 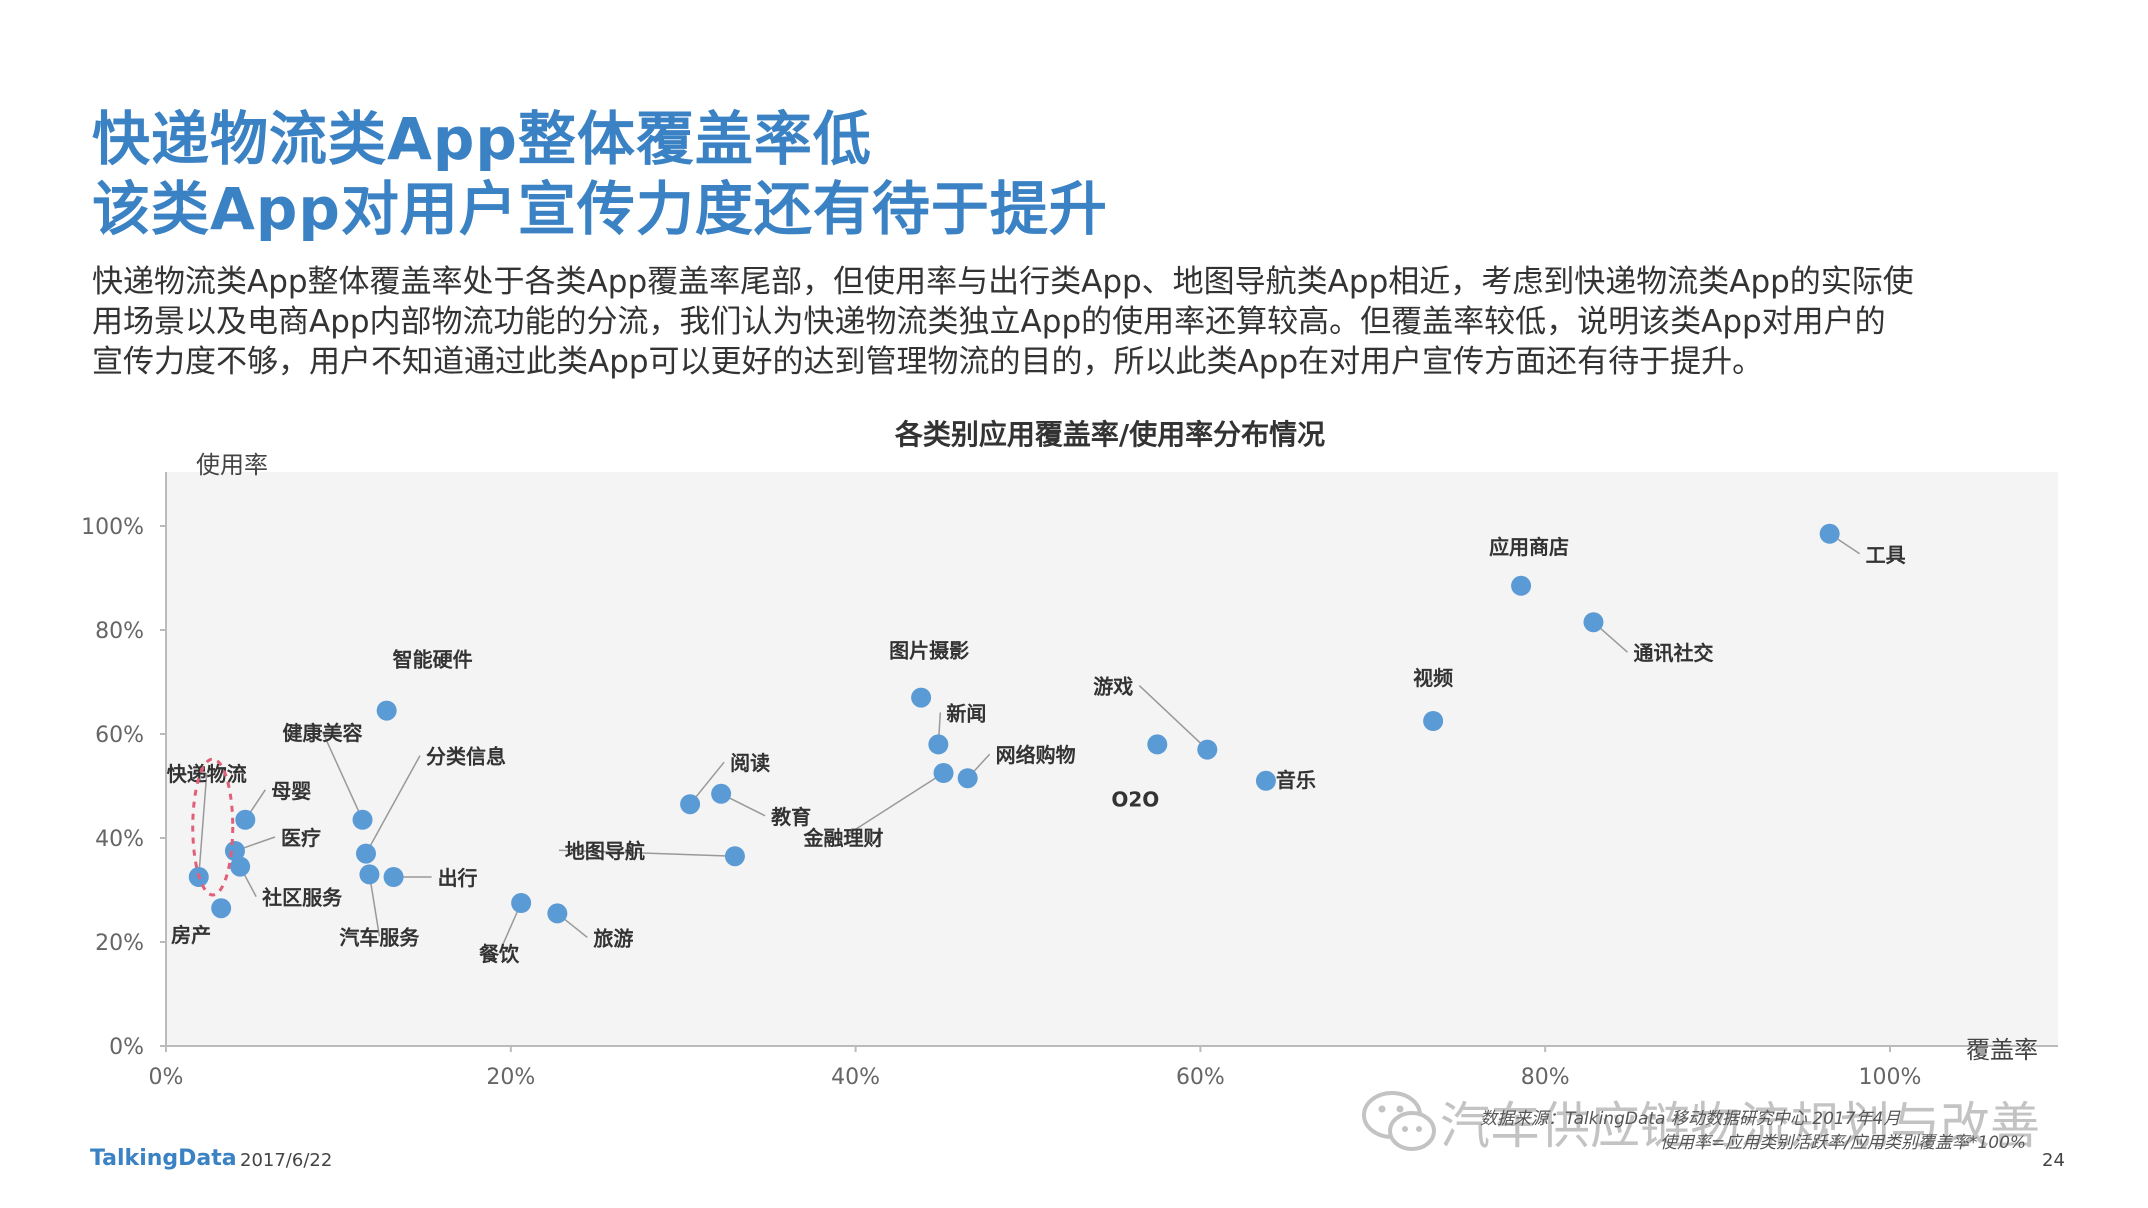 I want to click on y-tick-label: 0%, so click(x=126, y=1047).